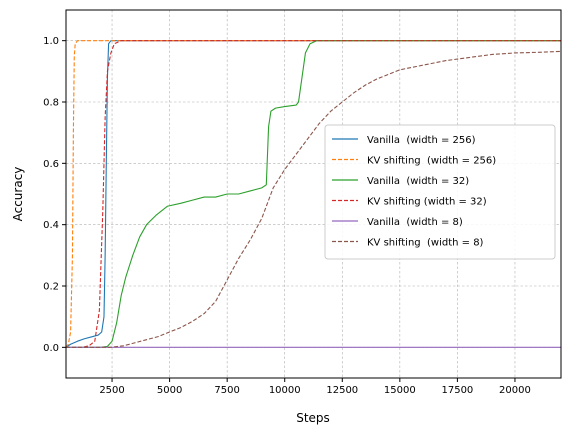 This screenshot has height=436, width=571. Describe the element at coordinates (431, 161) in the screenshot. I see `legend-label: KV shifting (width = 256)` at that location.